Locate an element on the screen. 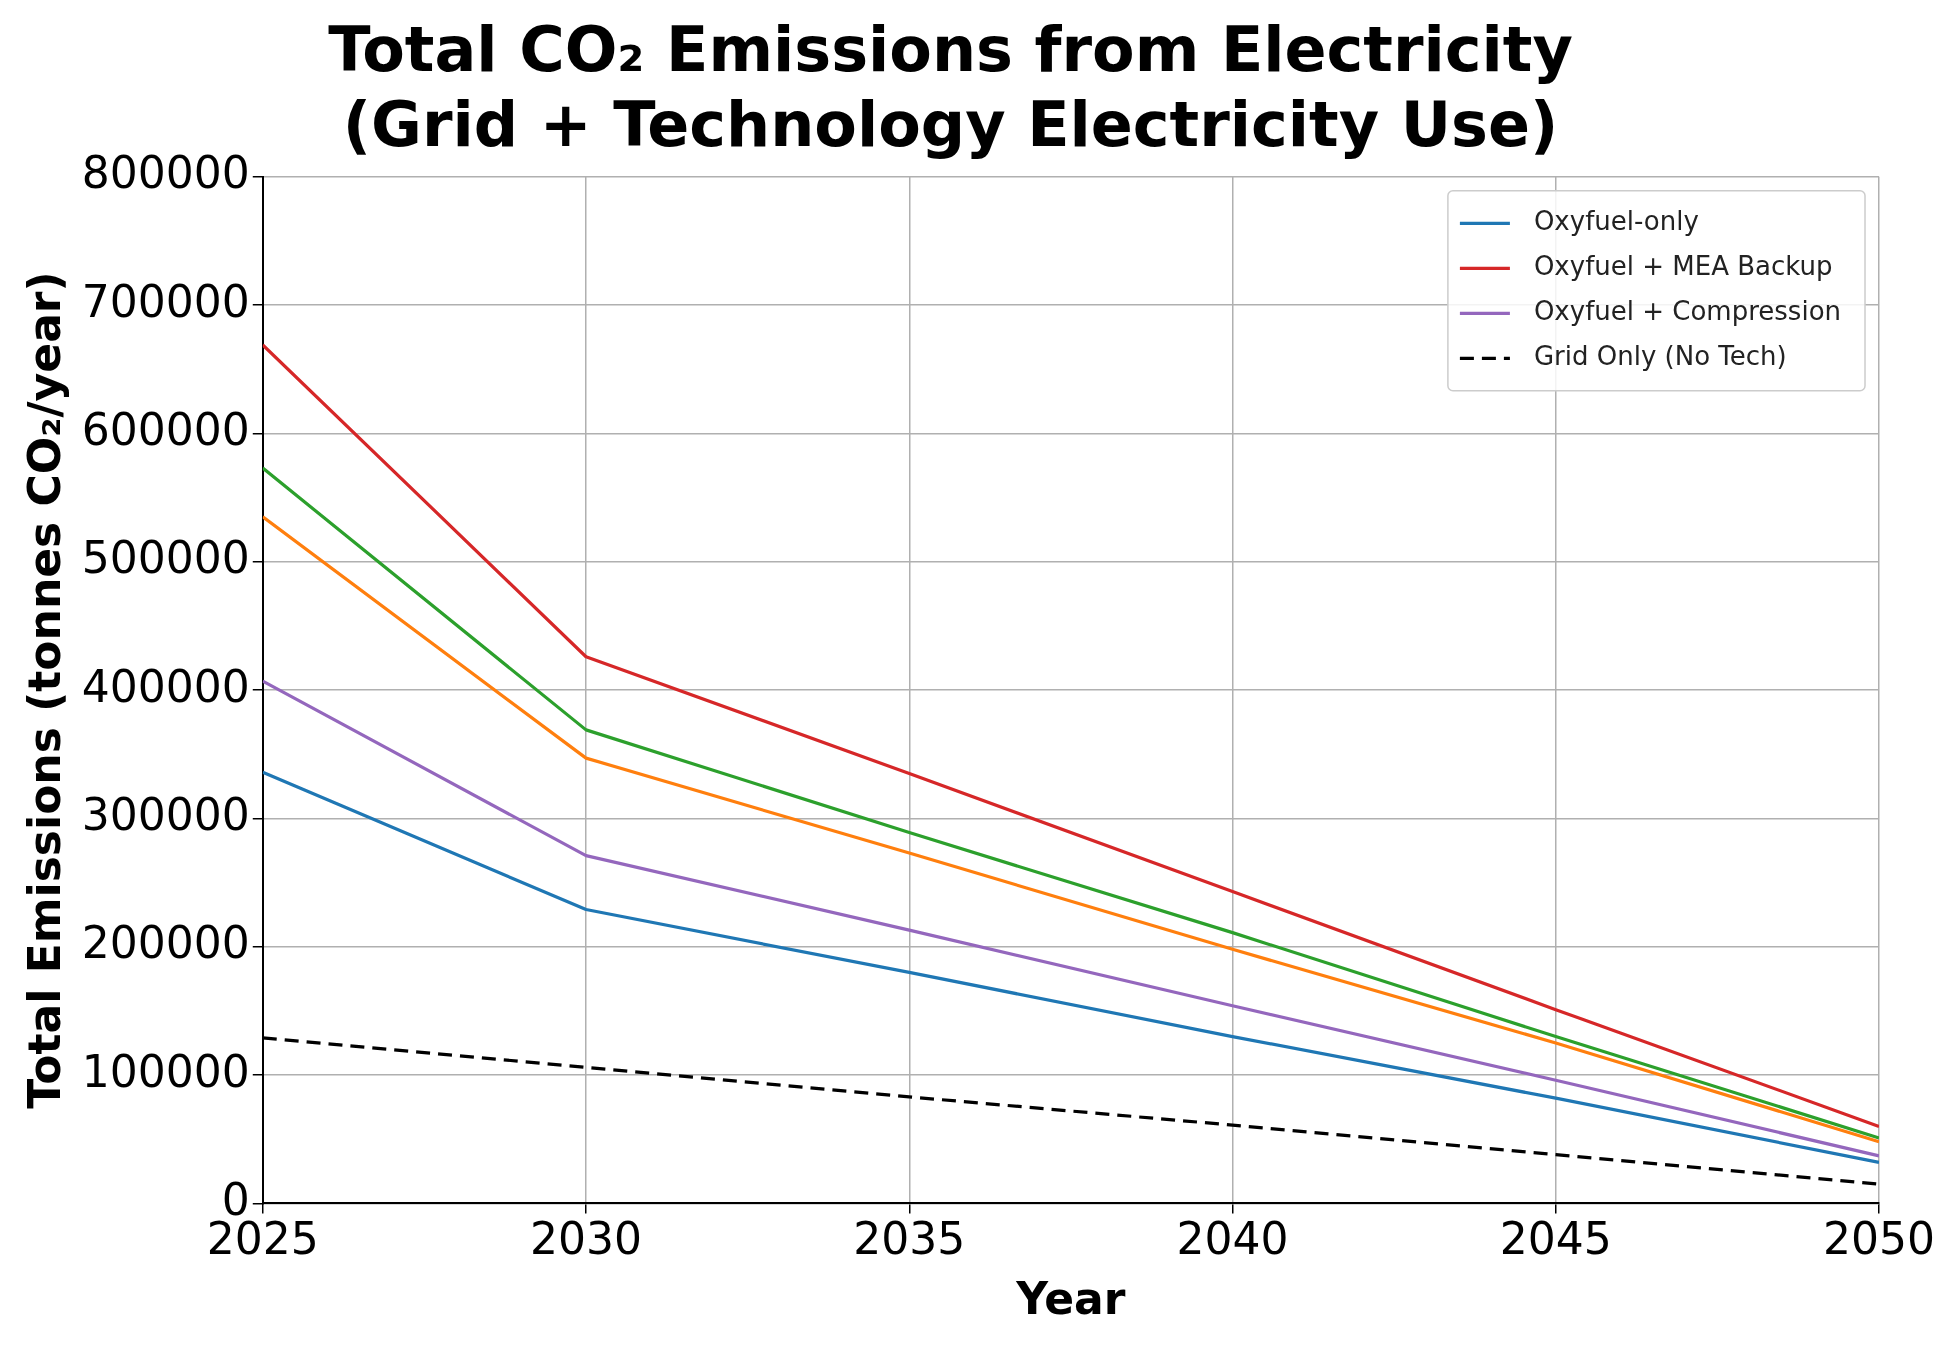 This screenshot has width=1951, height=1346. y-tick-label: 400000 is located at coordinates (165, 686).